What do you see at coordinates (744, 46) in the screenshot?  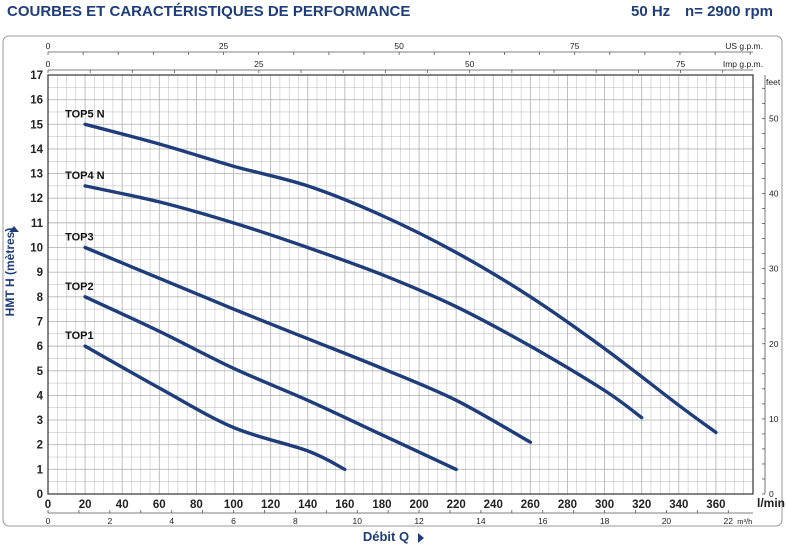 I see `us-gpm-unit-label: US g.p.m.` at bounding box center [744, 46].